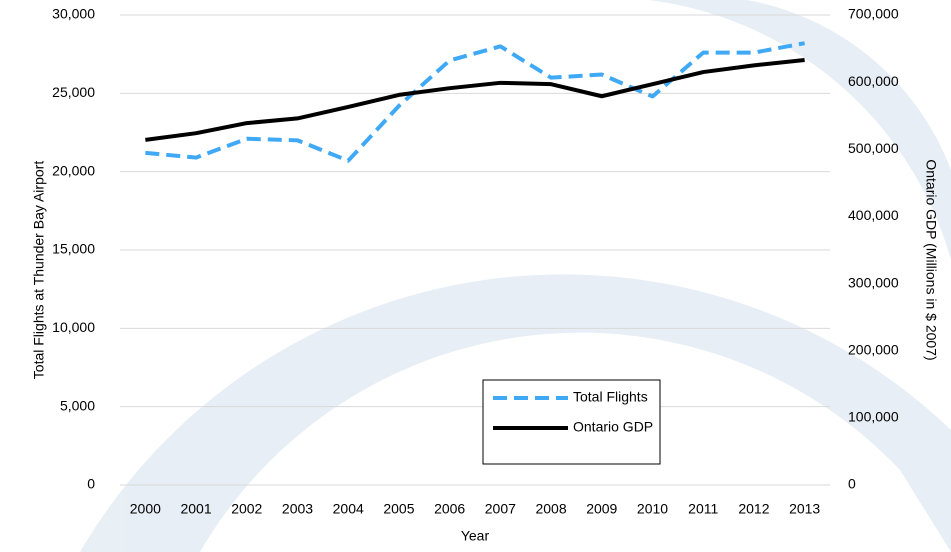  Describe the element at coordinates (475, 536) in the screenshot. I see `x-axis-title: Year` at that location.